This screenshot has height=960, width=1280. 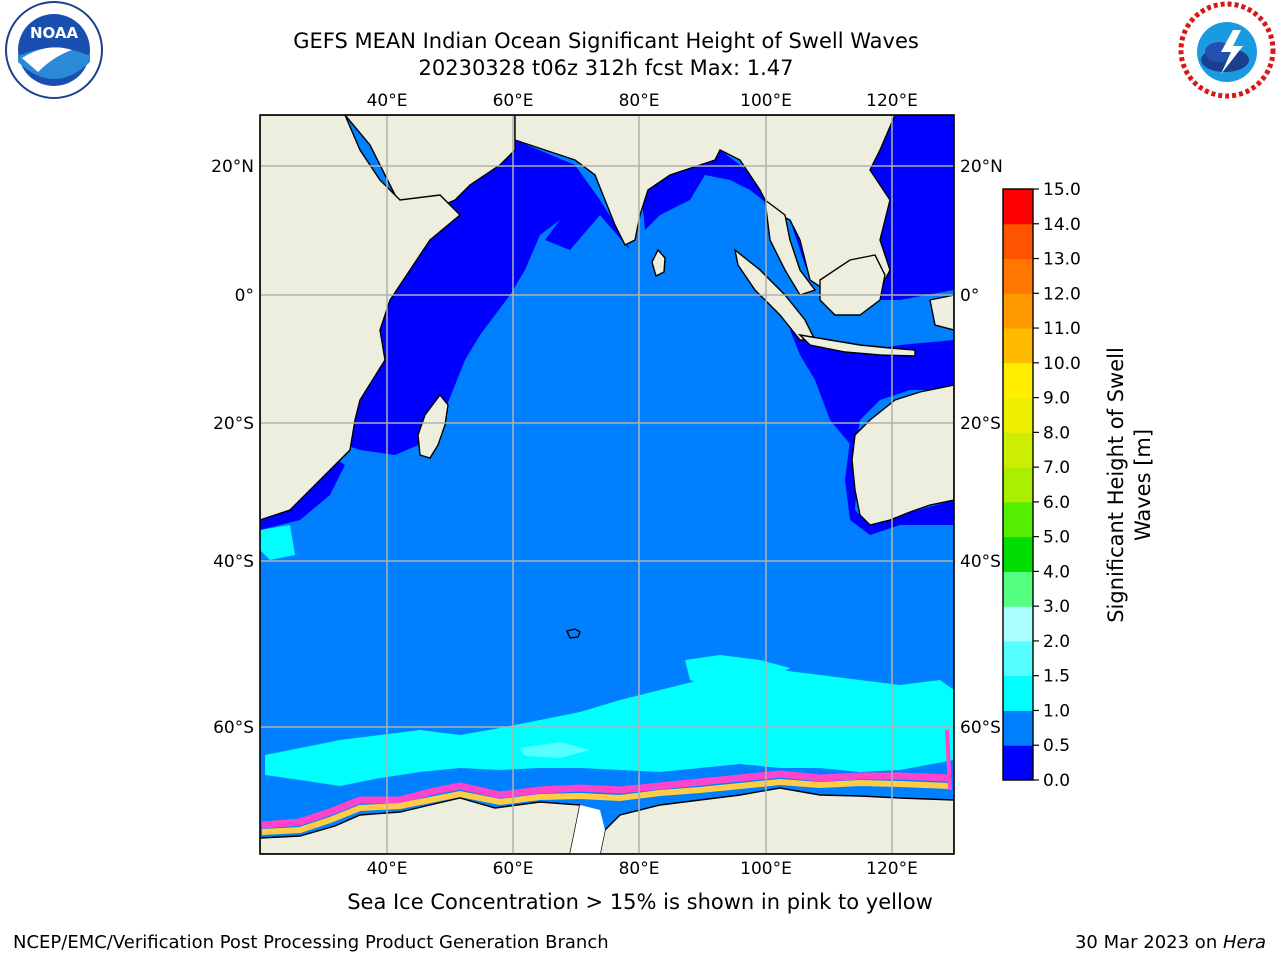 What do you see at coordinates (1056, 572) in the screenshot?
I see `colorbar-tick-label: 4.0` at bounding box center [1056, 572].